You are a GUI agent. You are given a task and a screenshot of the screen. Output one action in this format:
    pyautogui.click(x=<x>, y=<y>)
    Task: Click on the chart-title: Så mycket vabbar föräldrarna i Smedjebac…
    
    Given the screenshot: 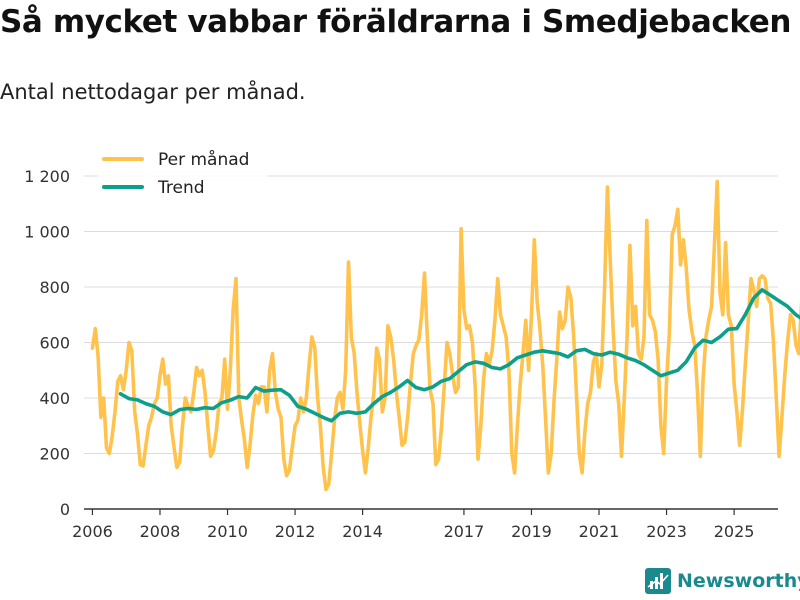 What is the action you would take?
    pyautogui.click(x=396, y=22)
    